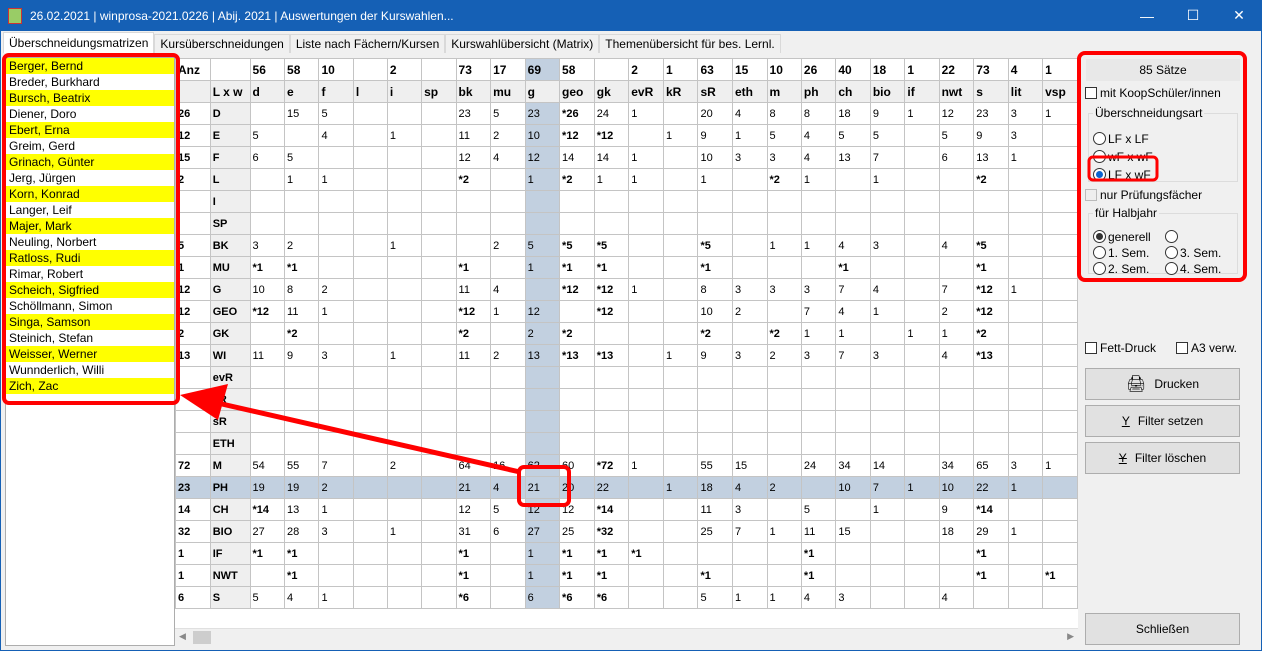 This screenshot has height=651, width=1262. What do you see at coordinates (715, 135) in the screenshot?
I see `matrix-cell: 9` at bounding box center [715, 135].